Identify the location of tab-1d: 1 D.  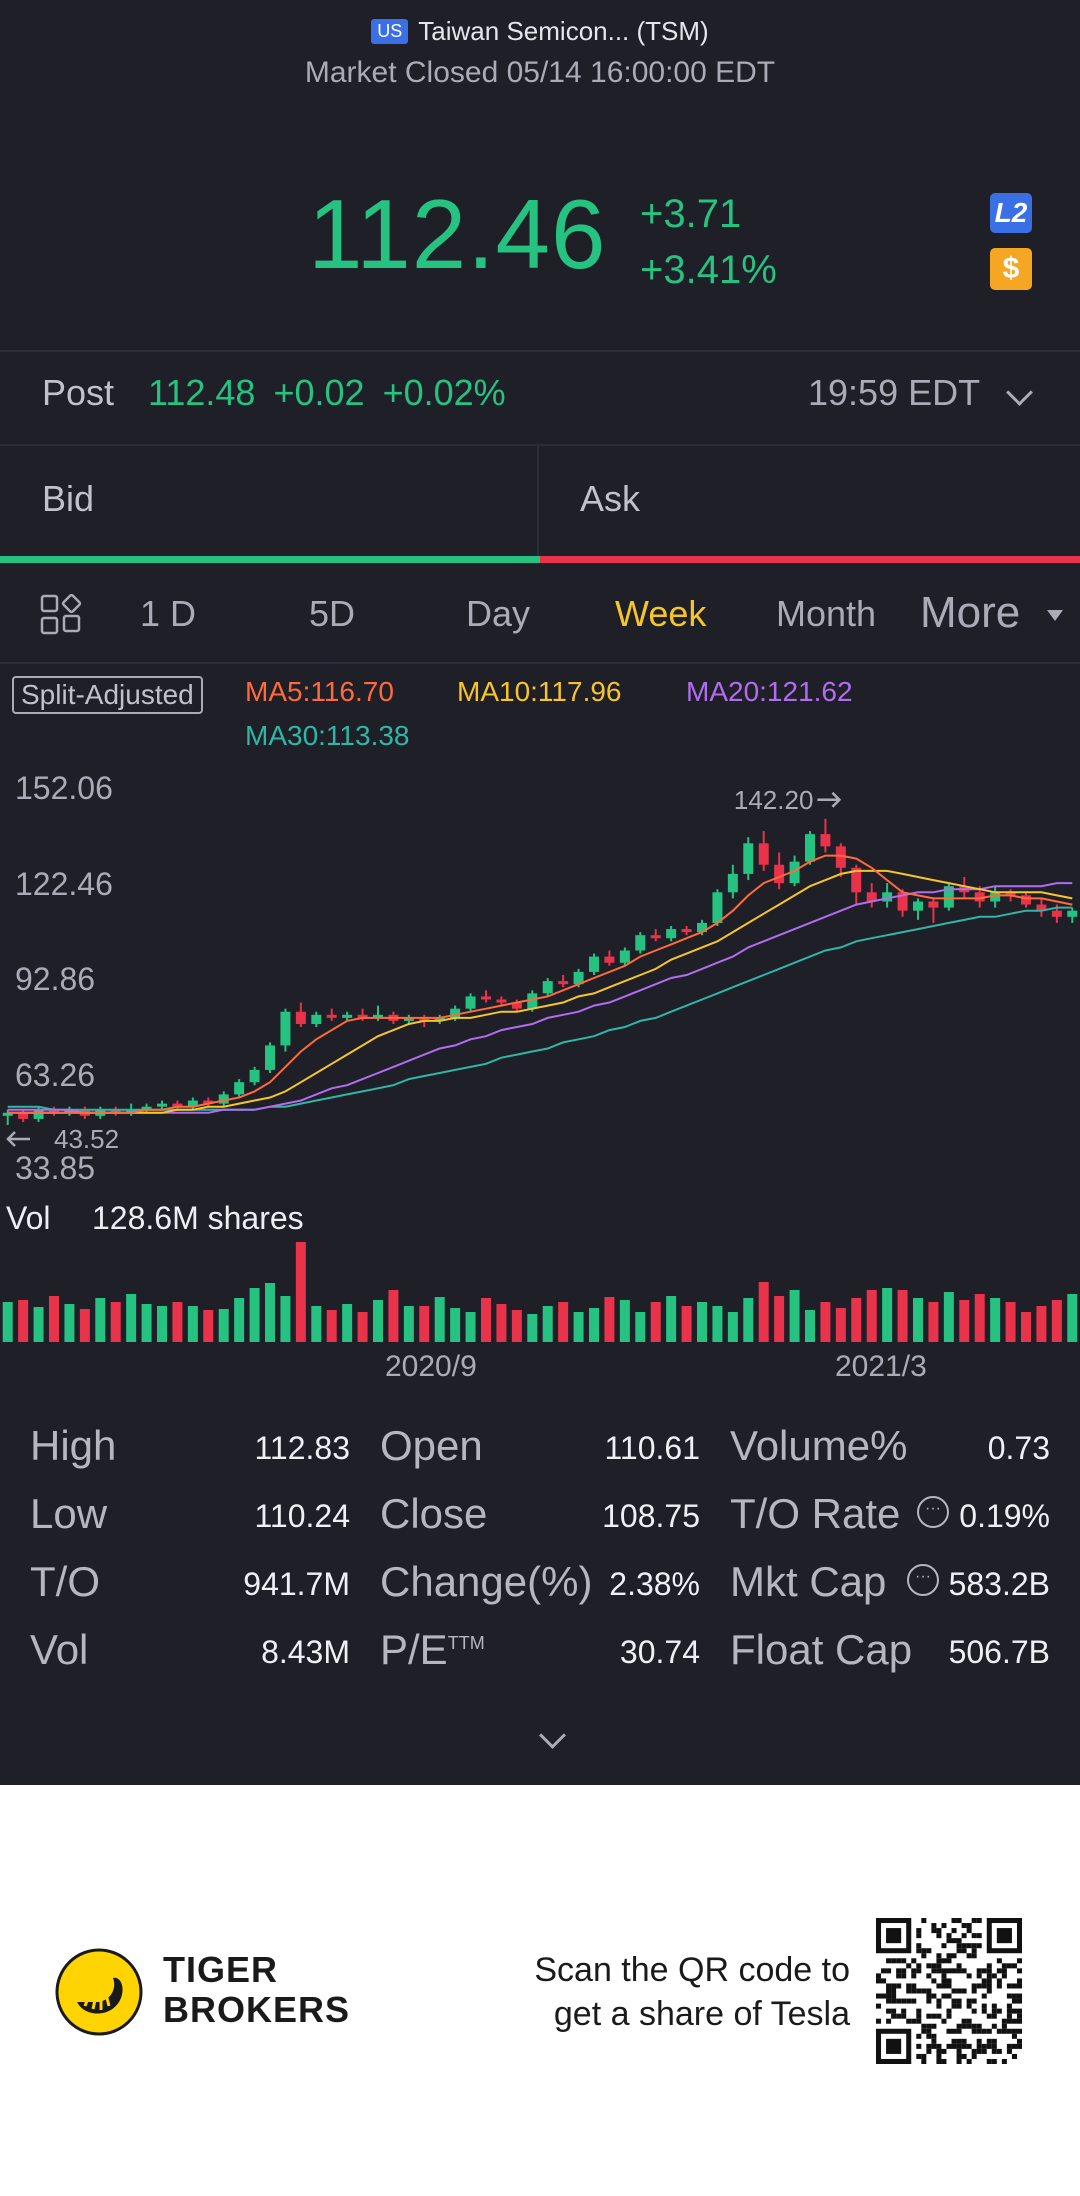
(168, 613).